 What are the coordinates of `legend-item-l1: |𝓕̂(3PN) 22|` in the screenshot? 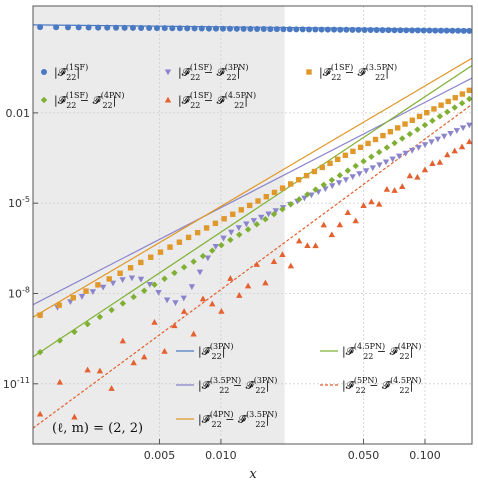 It's located at (205, 351).